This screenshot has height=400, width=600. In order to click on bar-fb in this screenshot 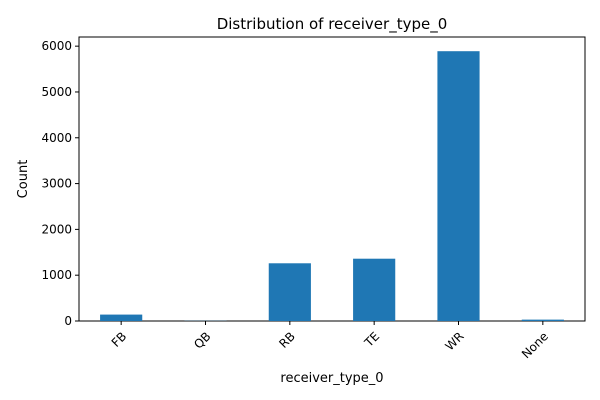, I will do `click(121, 317)`.